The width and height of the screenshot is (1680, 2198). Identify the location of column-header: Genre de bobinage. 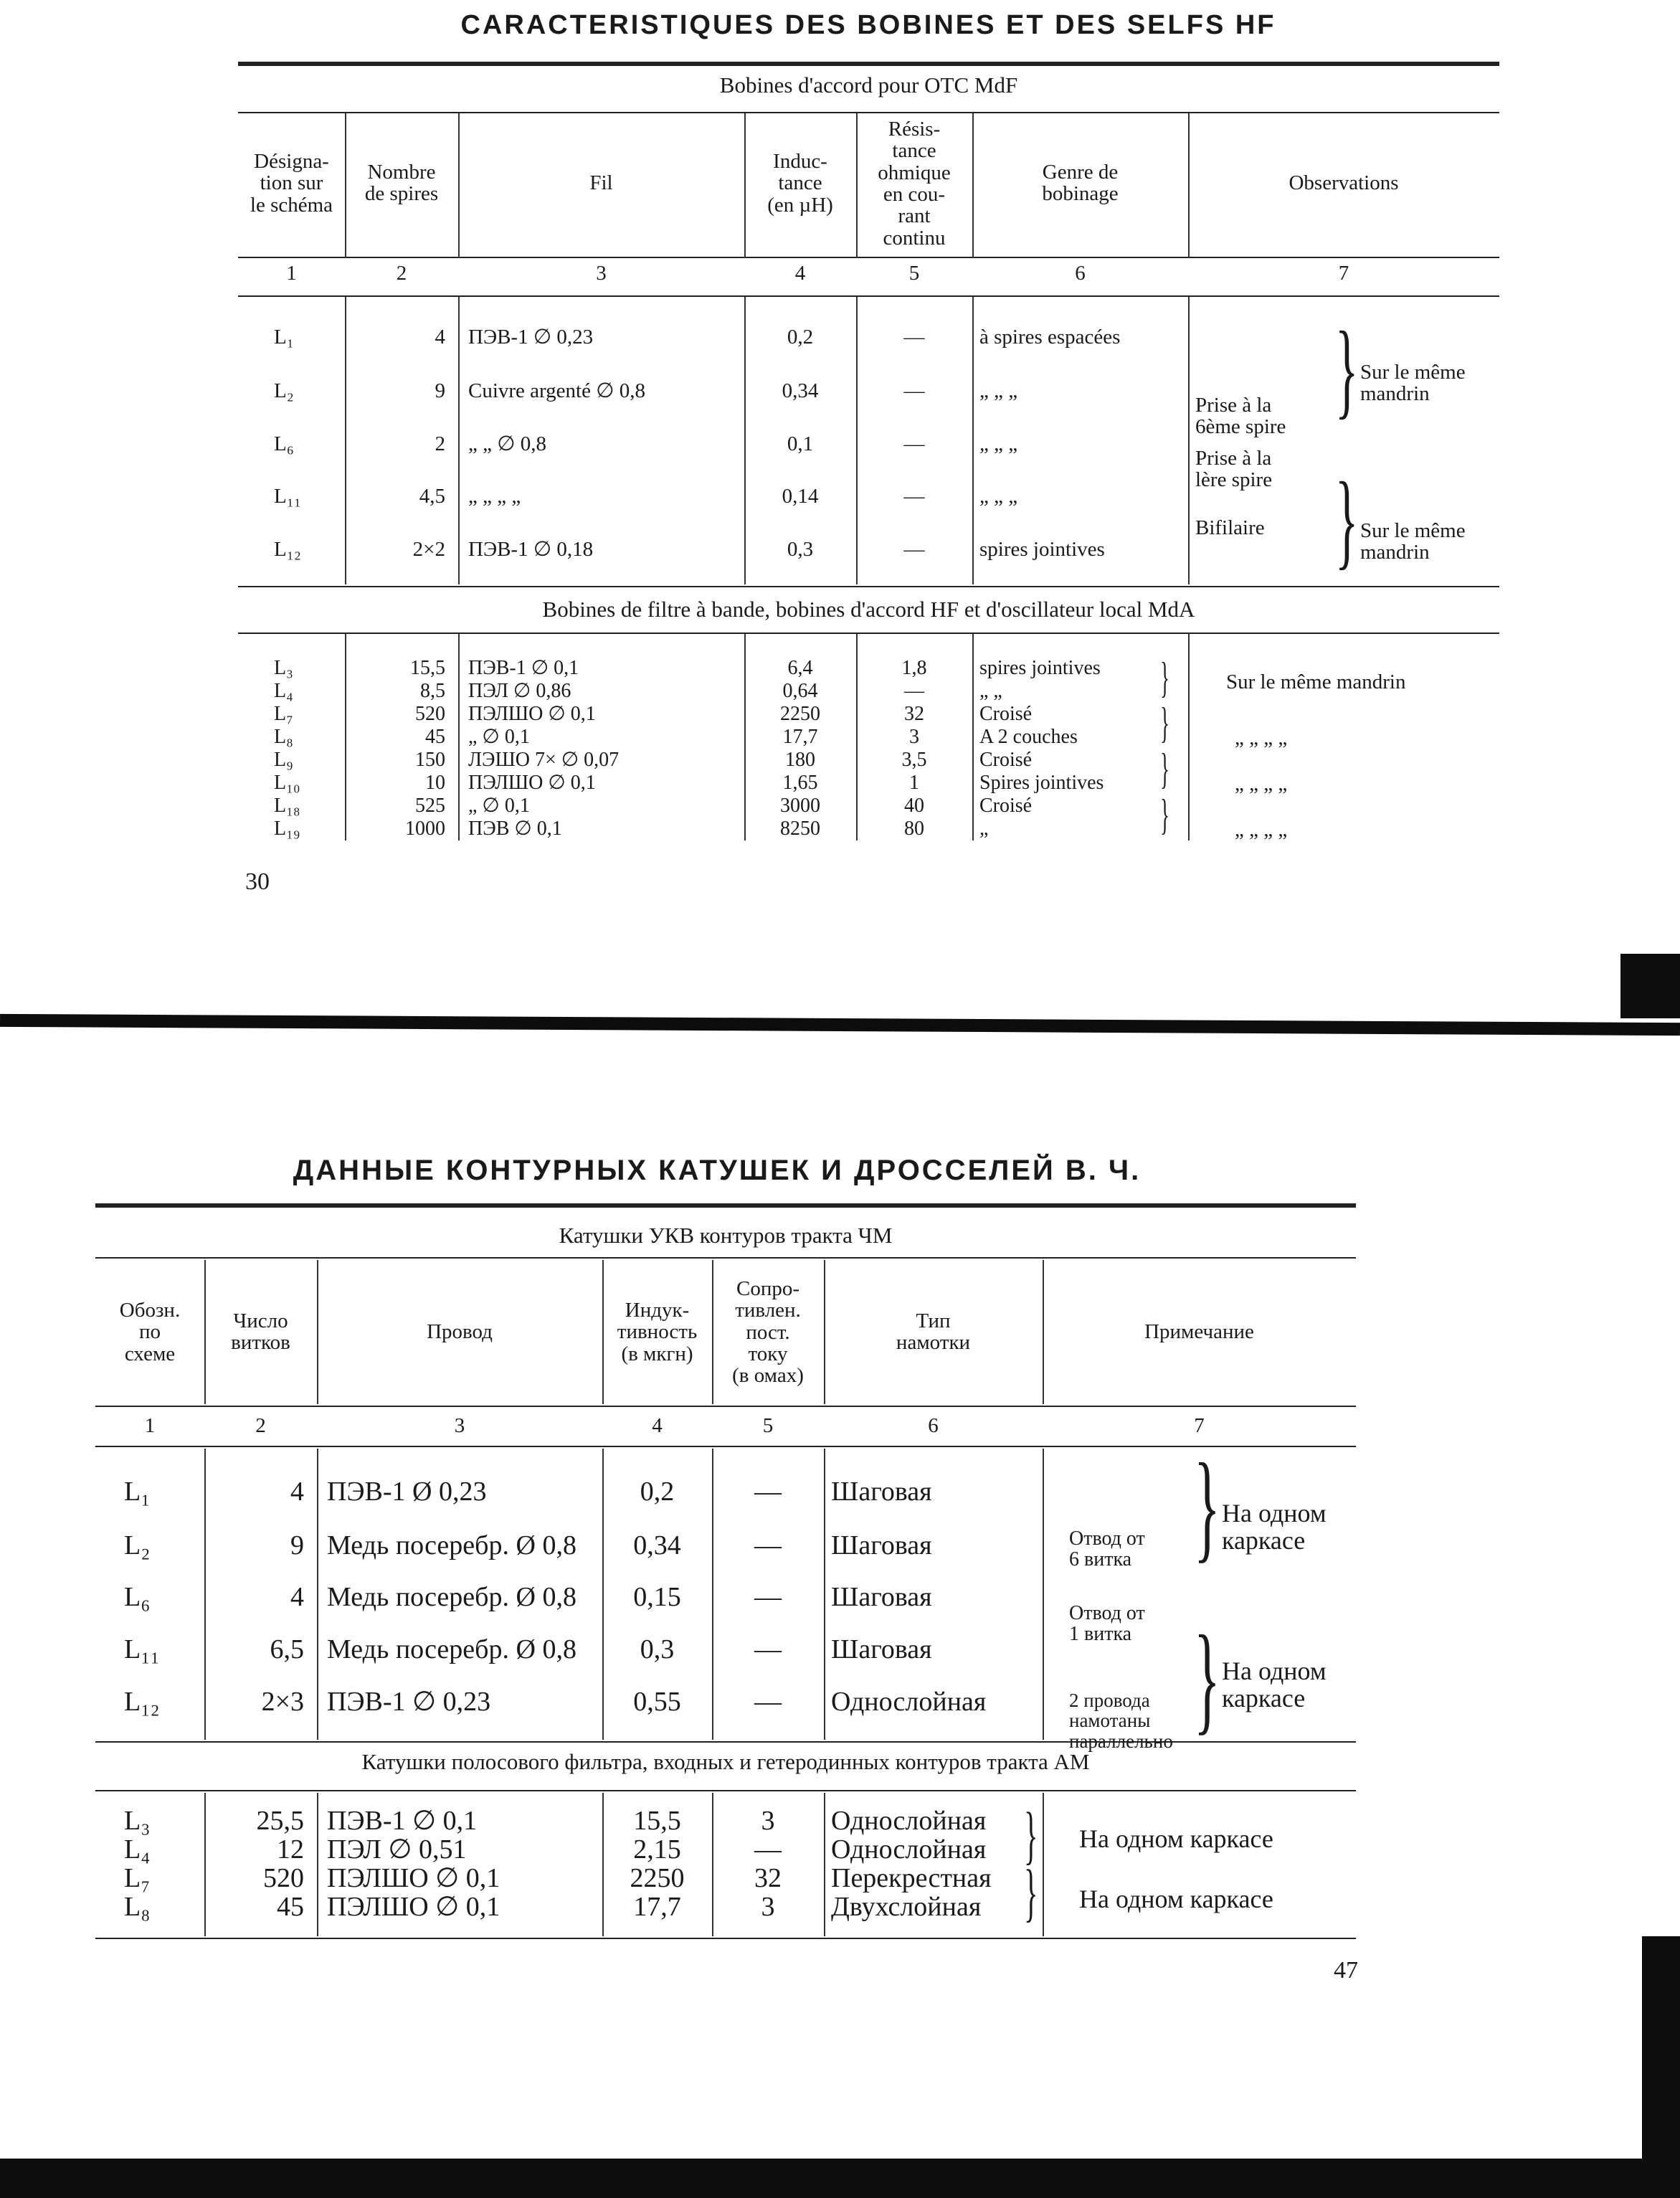
(1080, 183).